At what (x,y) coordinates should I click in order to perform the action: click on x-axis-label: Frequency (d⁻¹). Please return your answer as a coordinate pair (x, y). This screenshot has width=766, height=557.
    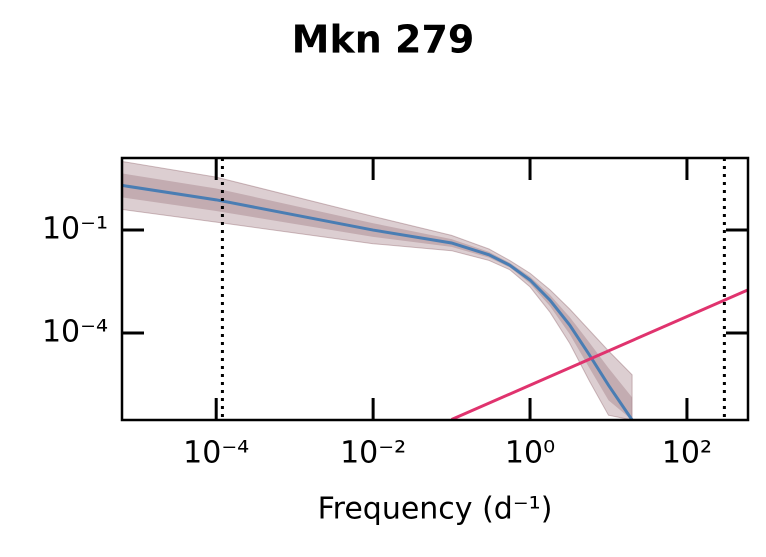
    Looking at the image, I should click on (435, 509).